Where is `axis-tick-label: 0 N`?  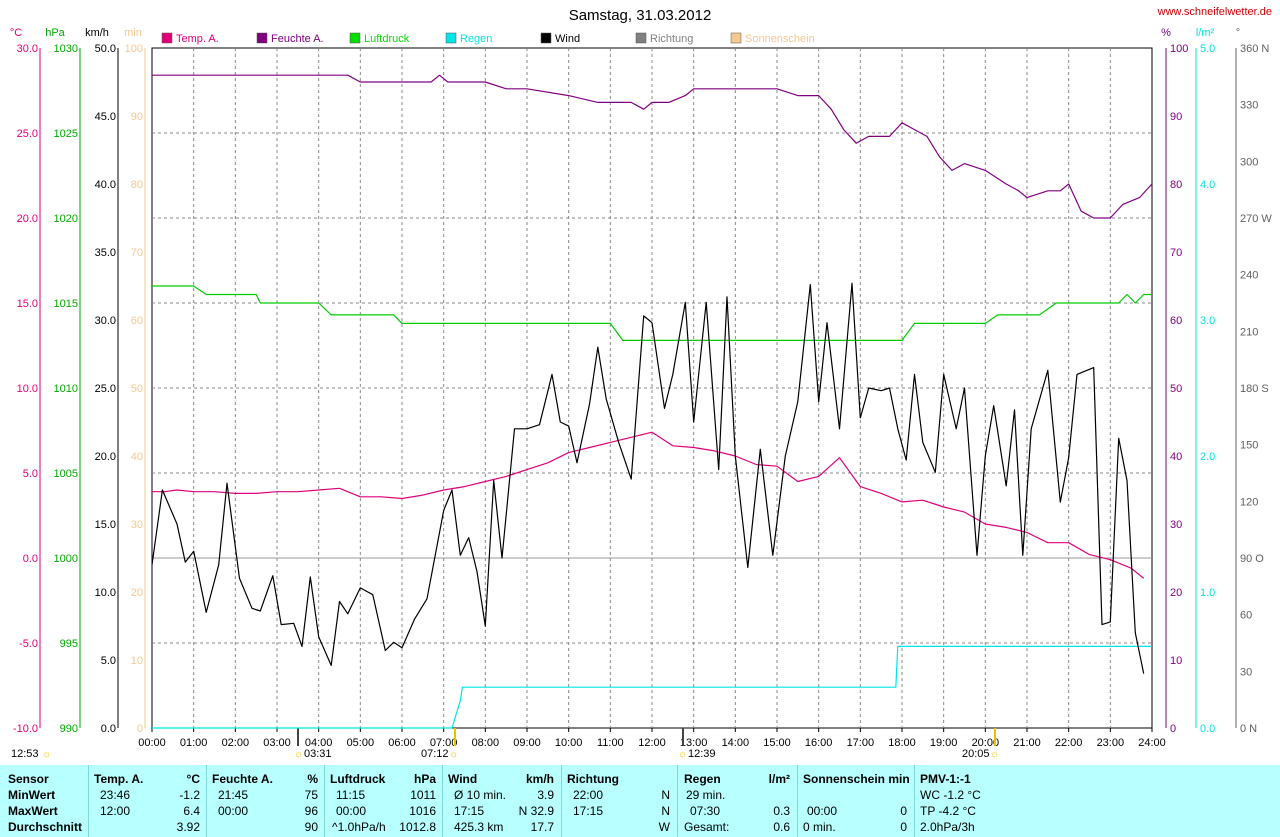 axis-tick-label: 0 N is located at coordinates (1248, 729).